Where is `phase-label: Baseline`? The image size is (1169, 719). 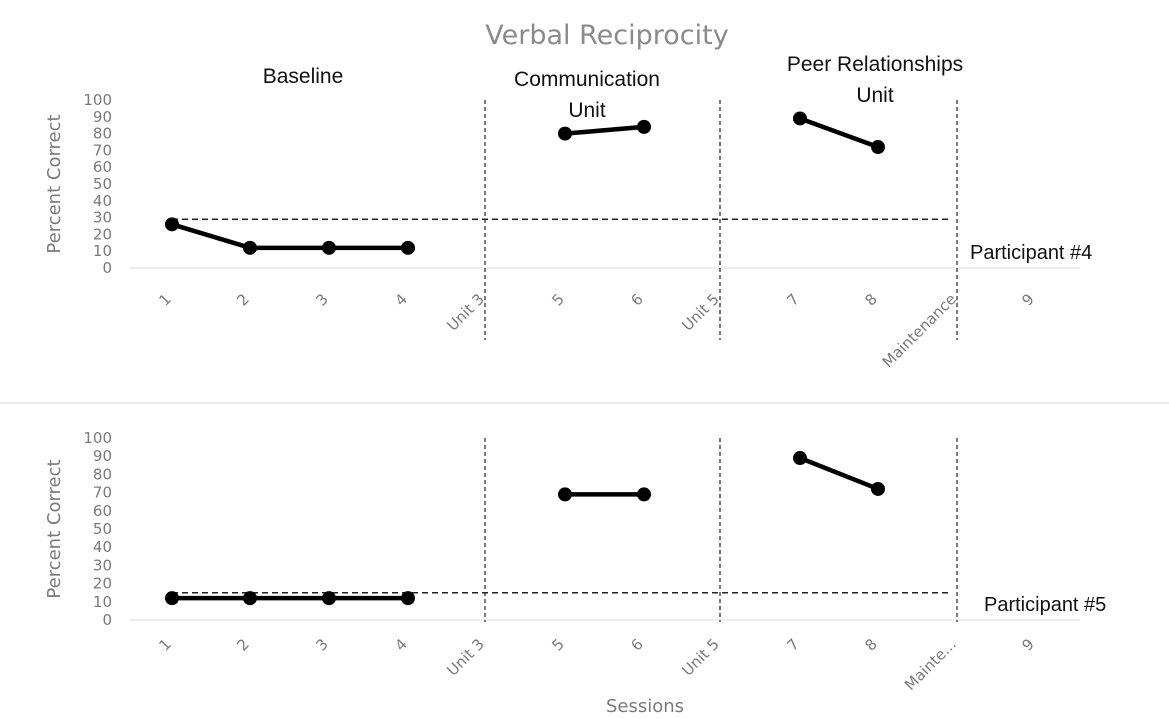
phase-label: Baseline is located at coordinates (303, 76).